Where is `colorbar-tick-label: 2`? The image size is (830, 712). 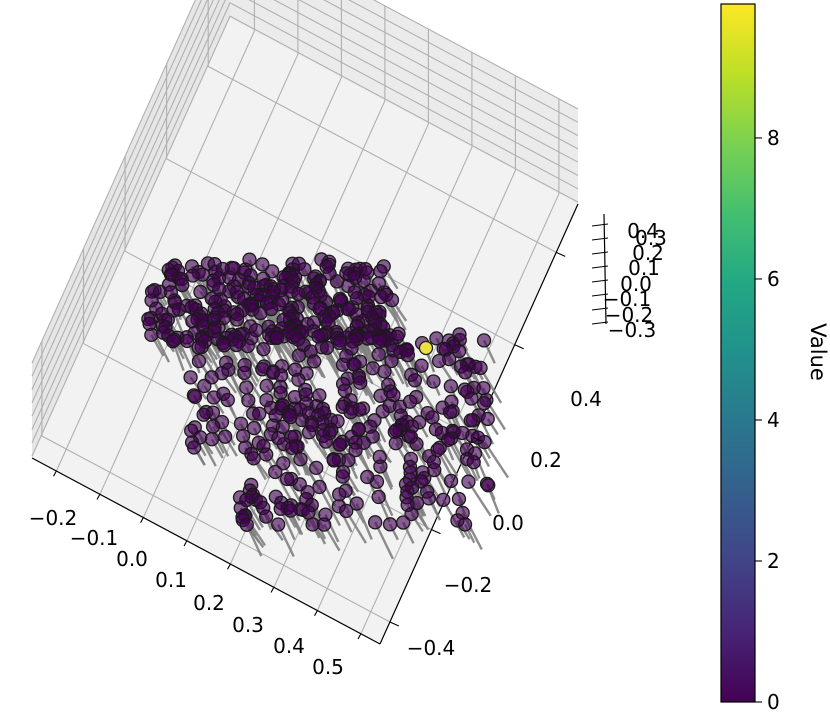 colorbar-tick-label: 2 is located at coordinates (773, 561).